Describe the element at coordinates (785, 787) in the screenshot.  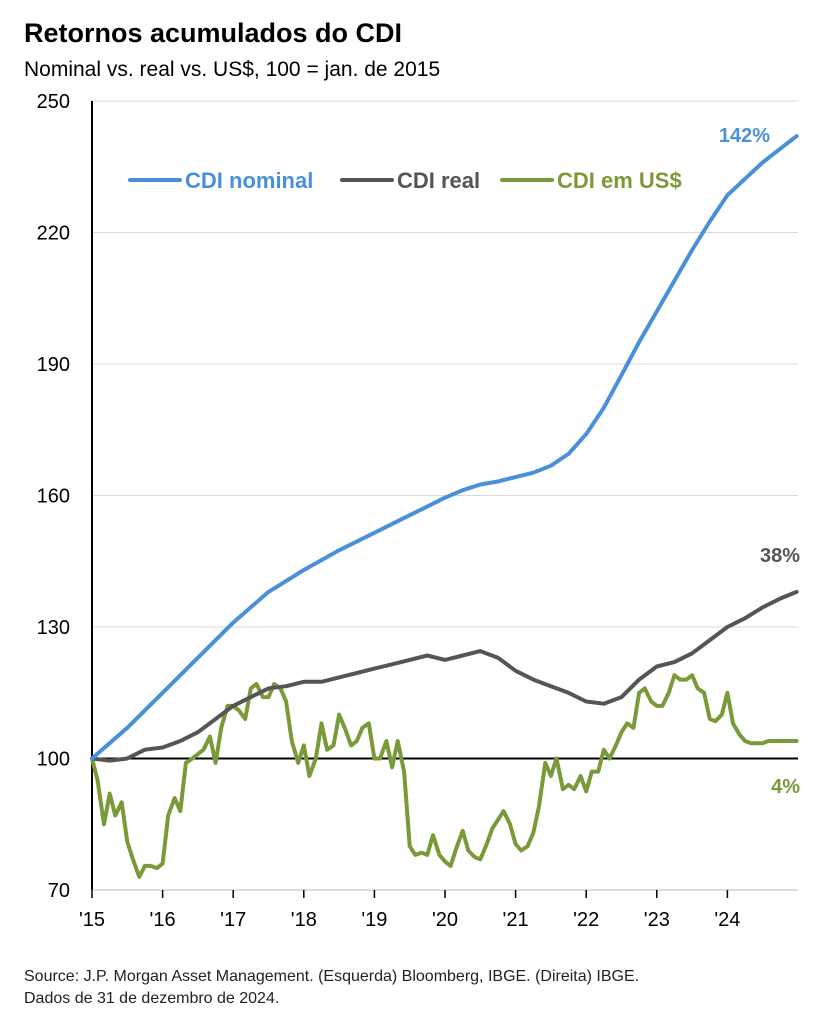
I see `end-label: 4%` at that location.